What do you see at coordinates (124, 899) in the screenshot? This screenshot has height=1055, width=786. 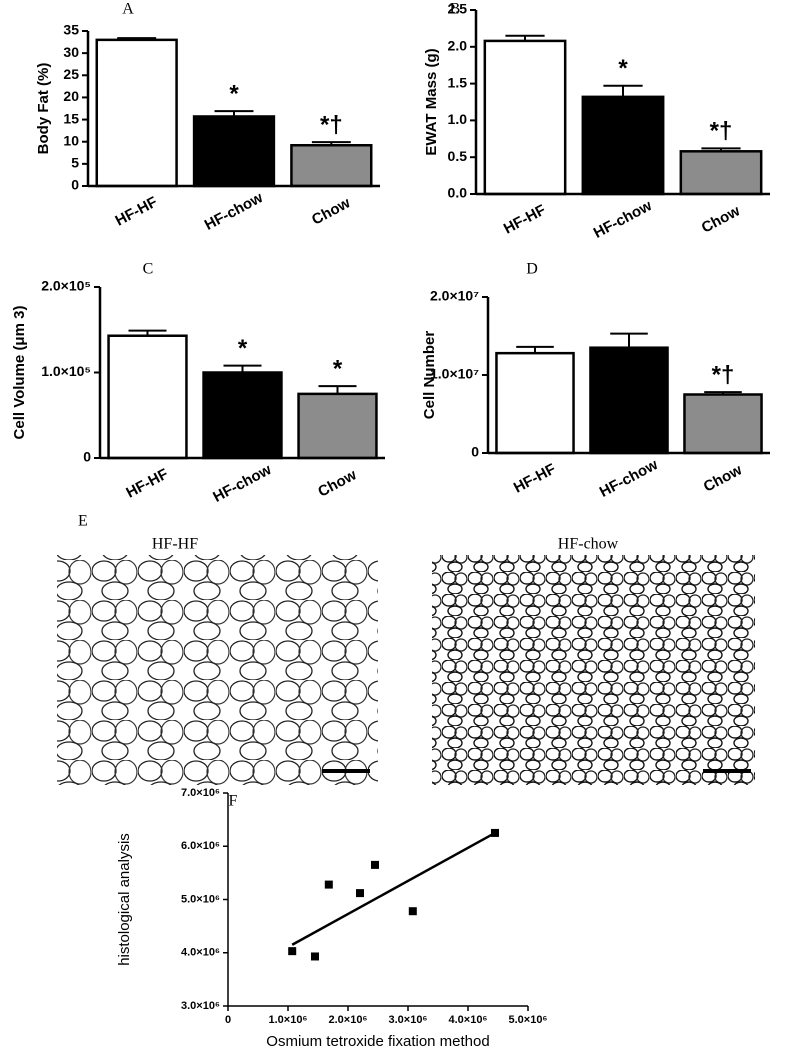 I see `y-axis-label: histological analysis` at bounding box center [124, 899].